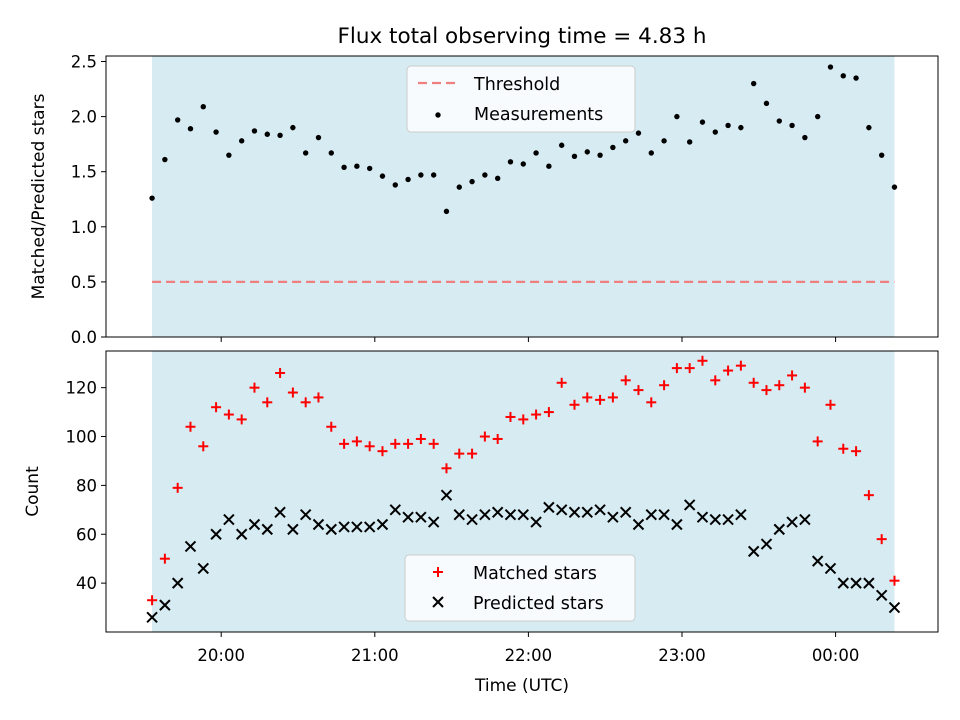  What do you see at coordinates (82, 437) in the screenshot?
I see `y-tick-label: 100` at bounding box center [82, 437].